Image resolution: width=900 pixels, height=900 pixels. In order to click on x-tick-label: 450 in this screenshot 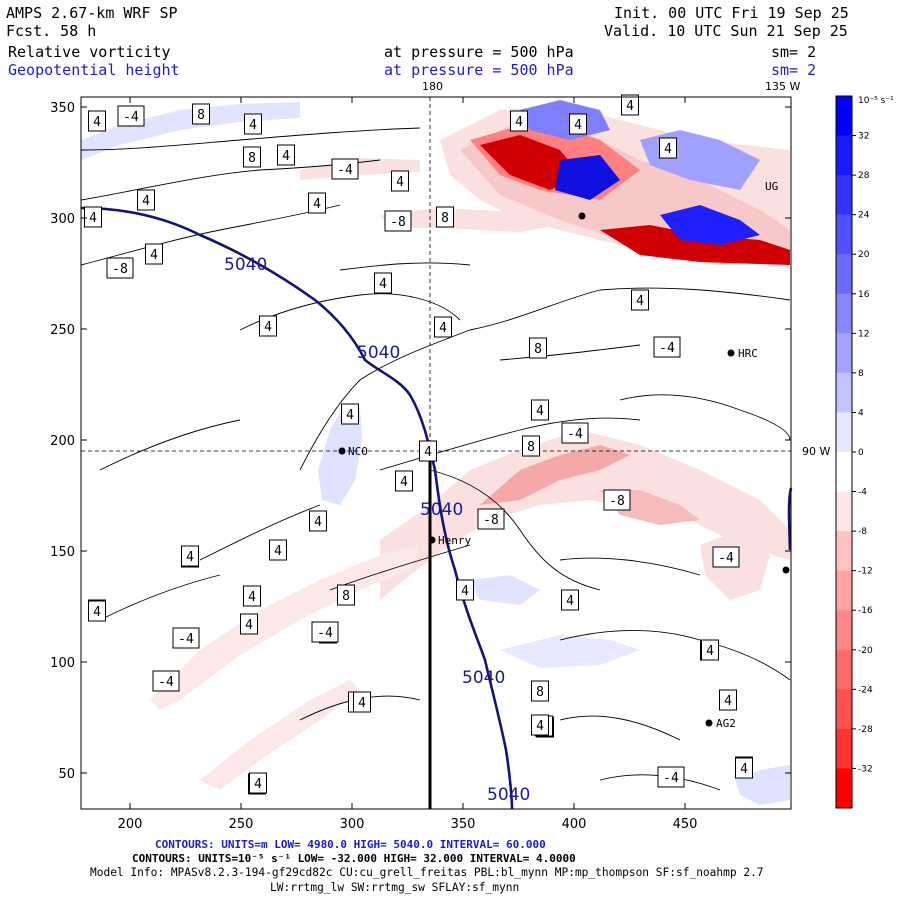, I will do `click(685, 824)`.